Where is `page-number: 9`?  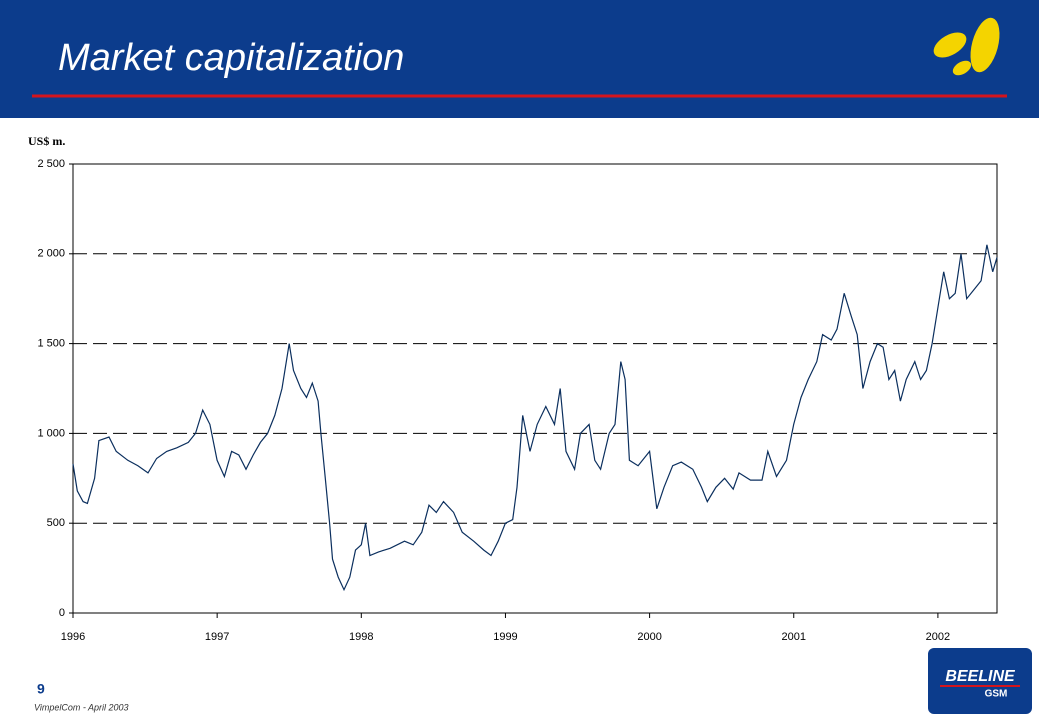 page-number: 9 is located at coordinates (41, 689).